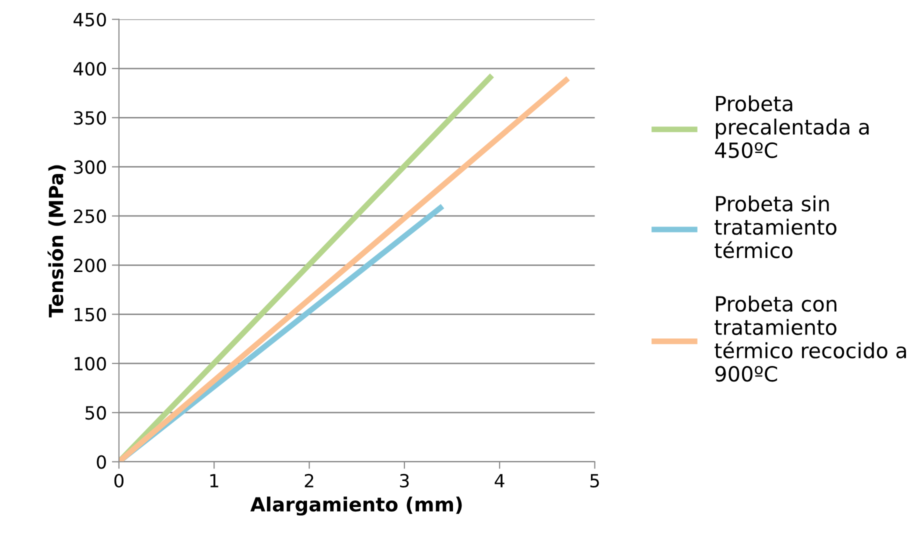 Image resolution: width=915 pixels, height=553 pixels. What do you see at coordinates (90, 69) in the screenshot?
I see `y-tick-label: 400` at bounding box center [90, 69].